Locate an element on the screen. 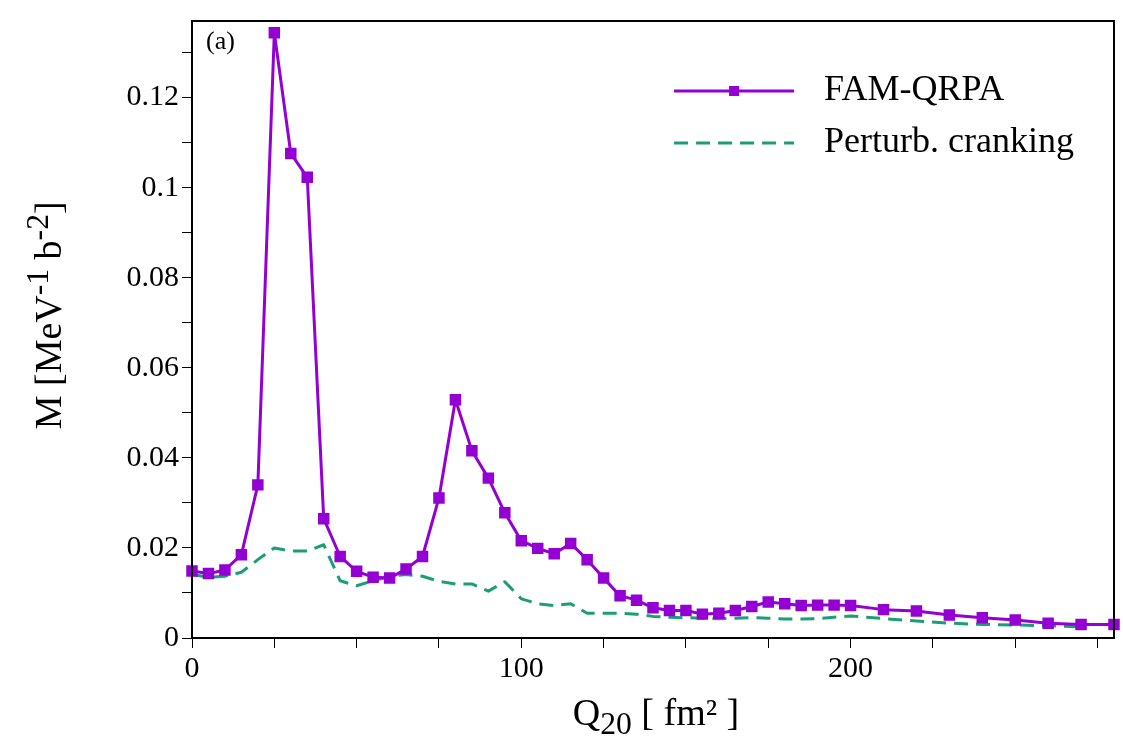 The height and width of the screenshot is (755, 1123). y-tick-label: 0.04 is located at coordinates (152, 455).